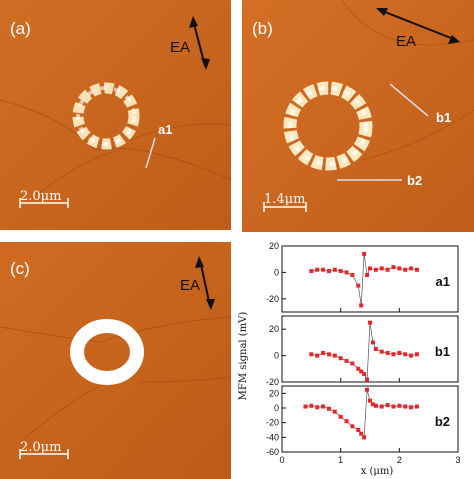 The height and width of the screenshot is (479, 474). I want to click on series-line-a1, so click(364, 279).